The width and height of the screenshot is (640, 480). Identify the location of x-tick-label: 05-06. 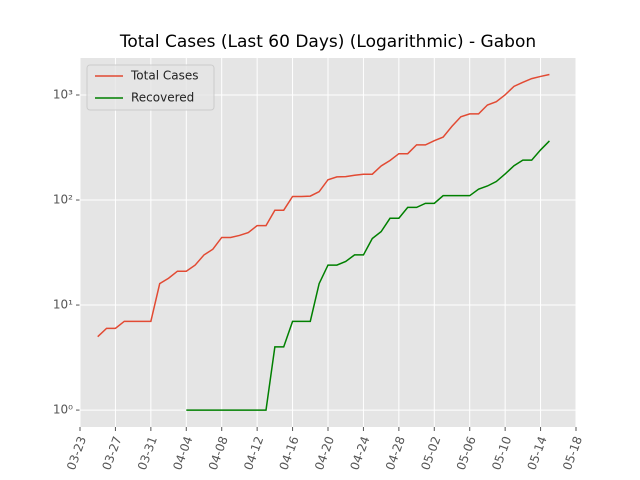
(466, 453).